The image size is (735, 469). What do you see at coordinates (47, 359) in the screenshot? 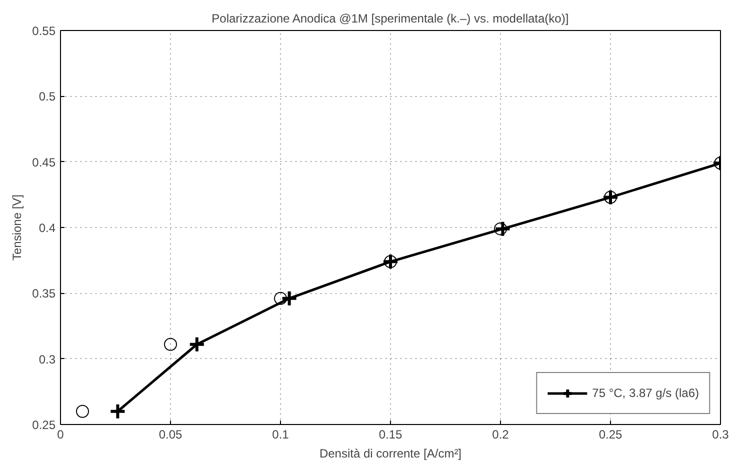
I see `y-tick-label: 0.3` at bounding box center [47, 359].